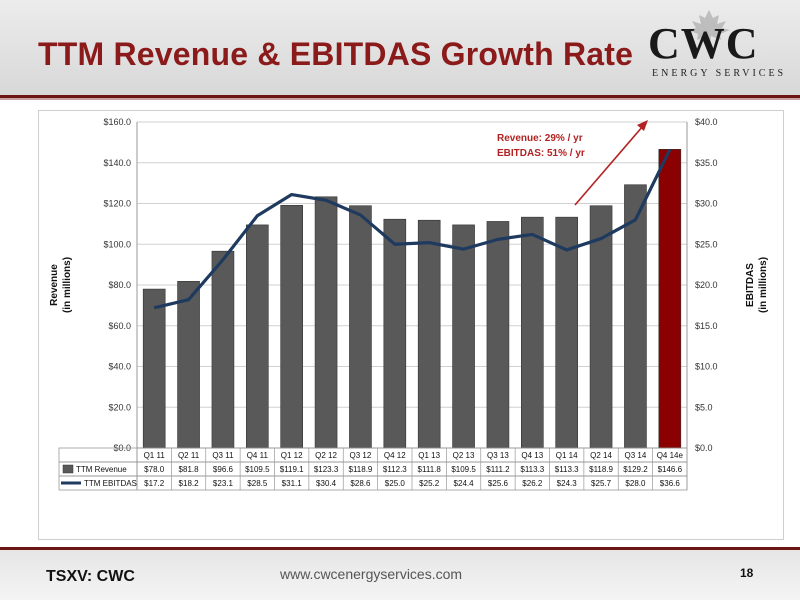  Describe the element at coordinates (257, 483) in the screenshot. I see `table-ebitdas-cell: $28.5` at that location.